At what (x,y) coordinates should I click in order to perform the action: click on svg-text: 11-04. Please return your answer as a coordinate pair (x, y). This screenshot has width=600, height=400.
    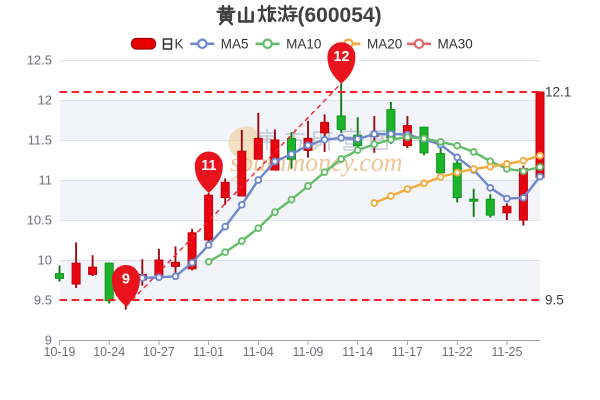
    Looking at the image, I should click on (258, 352).